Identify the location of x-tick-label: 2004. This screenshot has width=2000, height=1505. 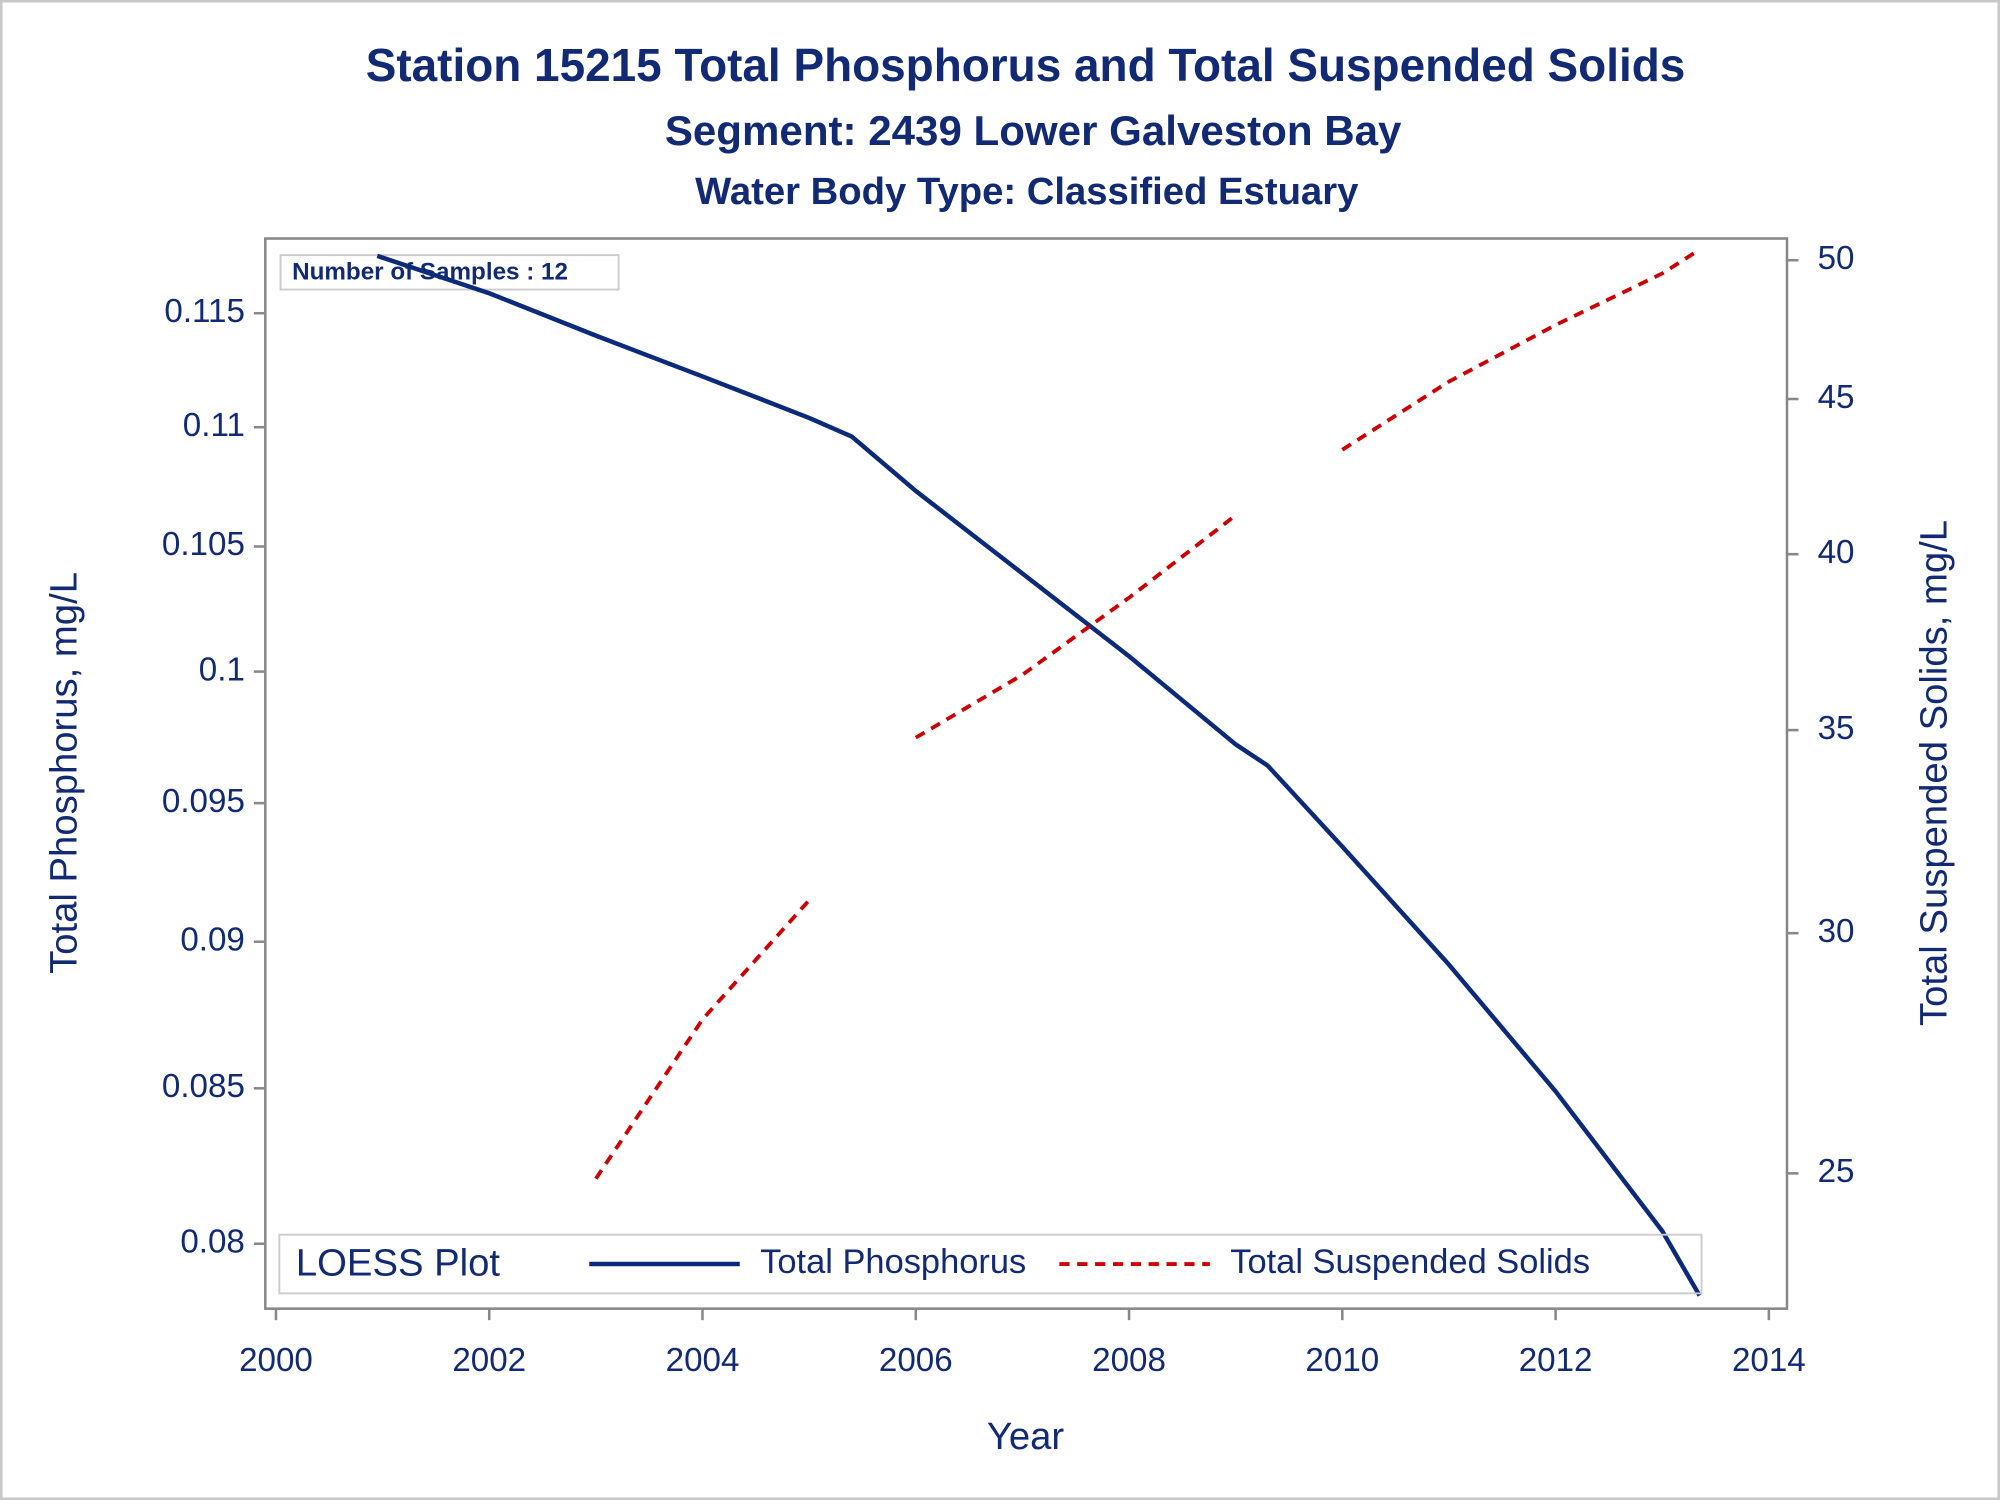
(703, 1360).